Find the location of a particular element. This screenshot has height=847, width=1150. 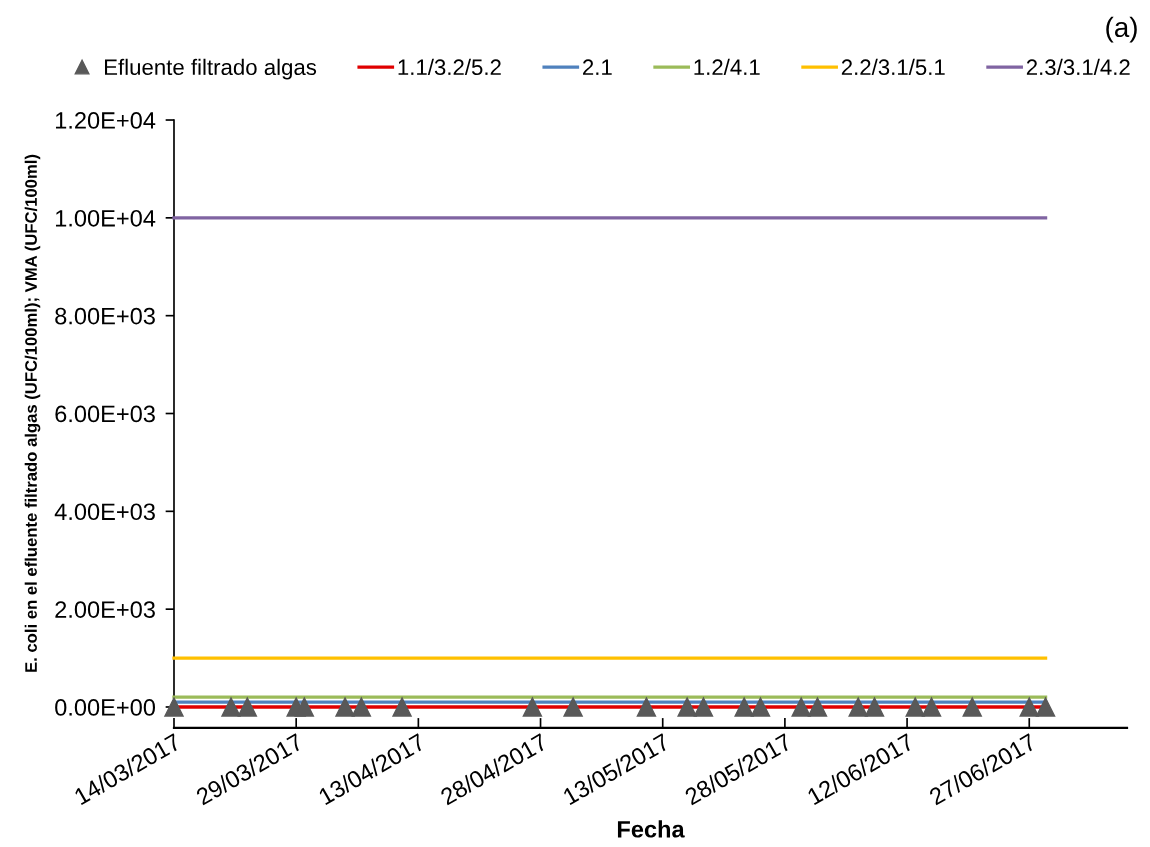

y-tick-label: 0.00E+00 is located at coordinates (105, 707).